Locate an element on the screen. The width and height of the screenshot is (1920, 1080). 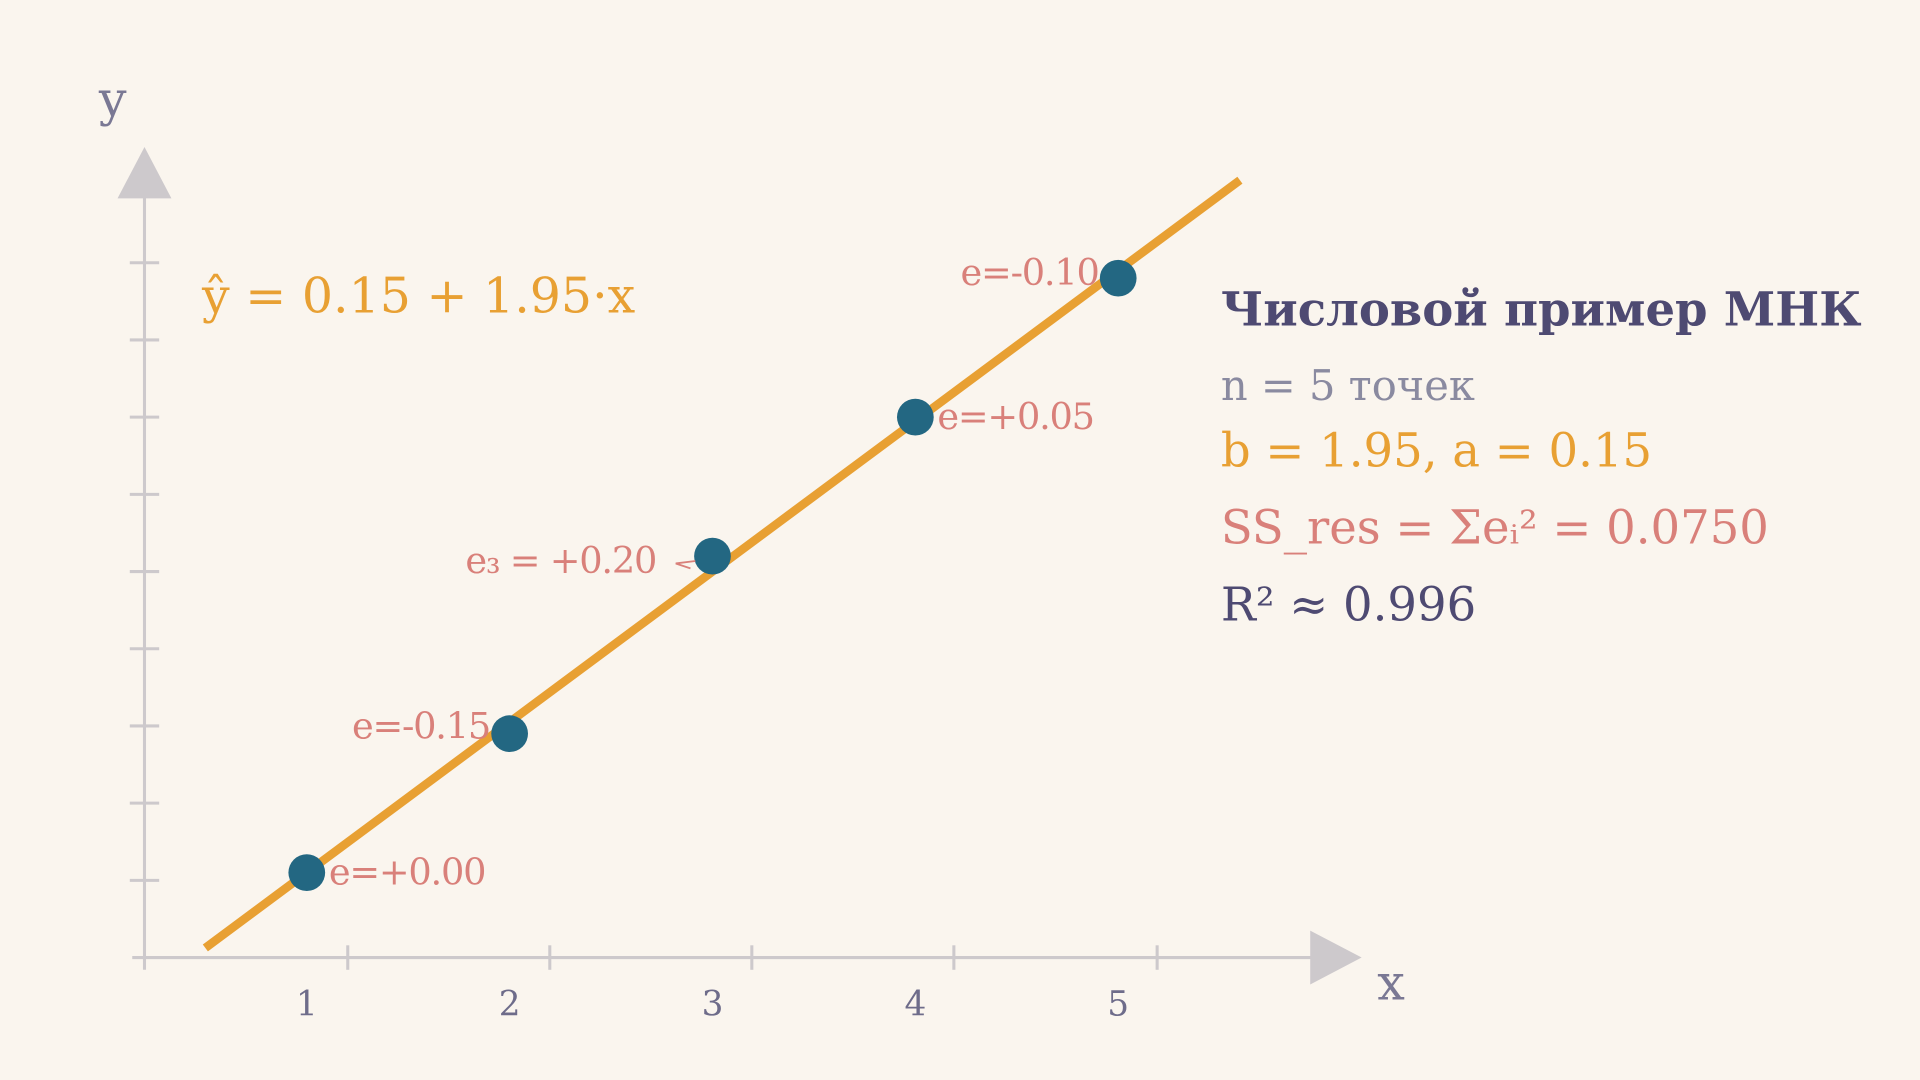
residual-pointer is located at coordinates (685, 565).